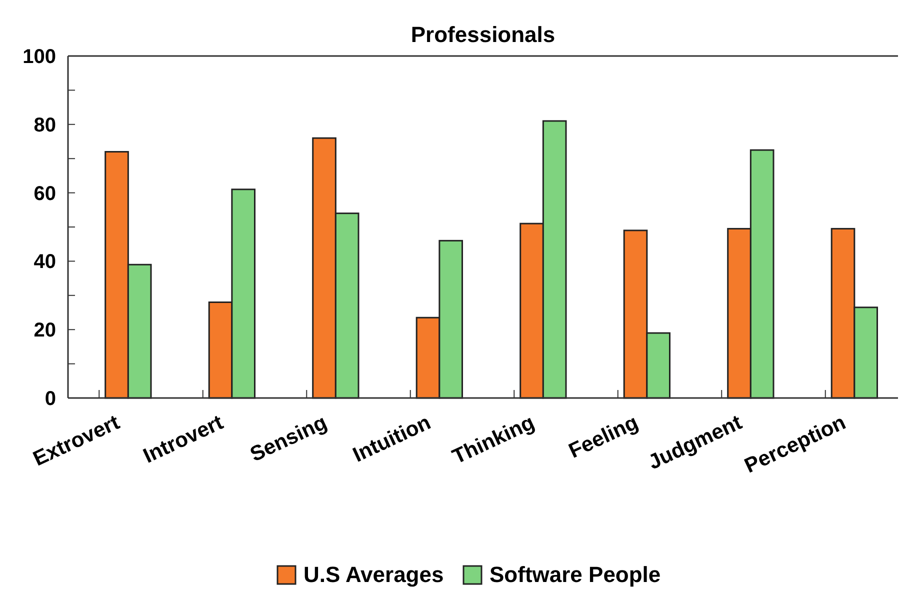  Describe the element at coordinates (483, 34) in the screenshot. I see `chart-title: Professionals` at that location.